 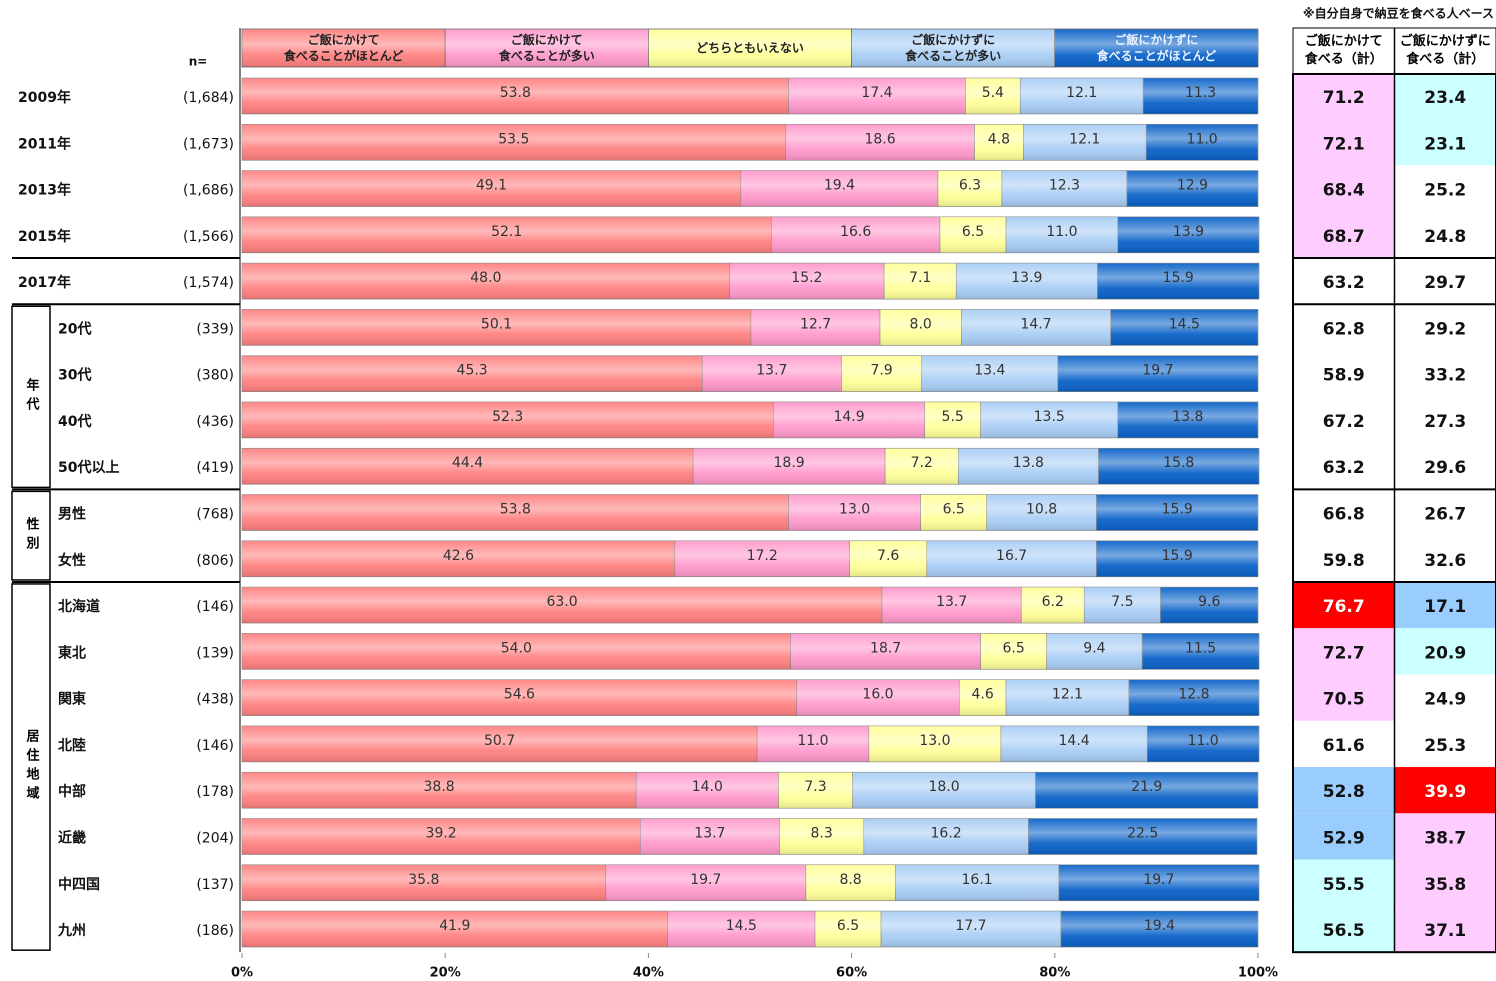 I want to click on value-label: 11.0, so click(x=1061, y=232).